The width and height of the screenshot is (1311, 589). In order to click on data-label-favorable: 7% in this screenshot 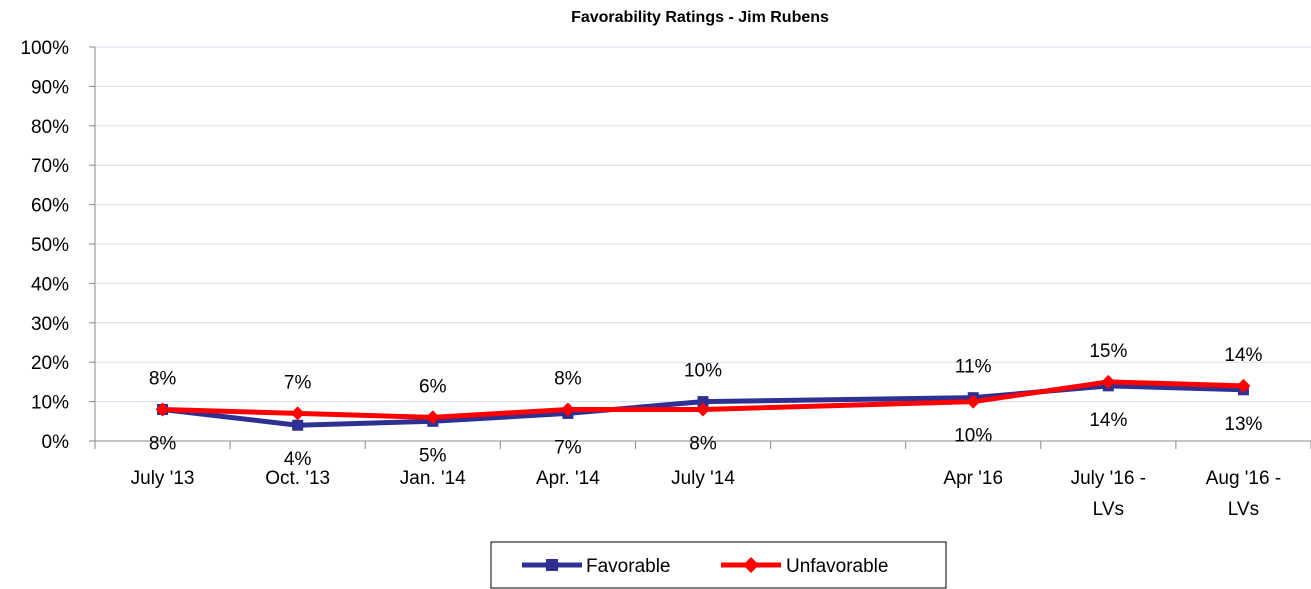, I will do `click(568, 447)`.